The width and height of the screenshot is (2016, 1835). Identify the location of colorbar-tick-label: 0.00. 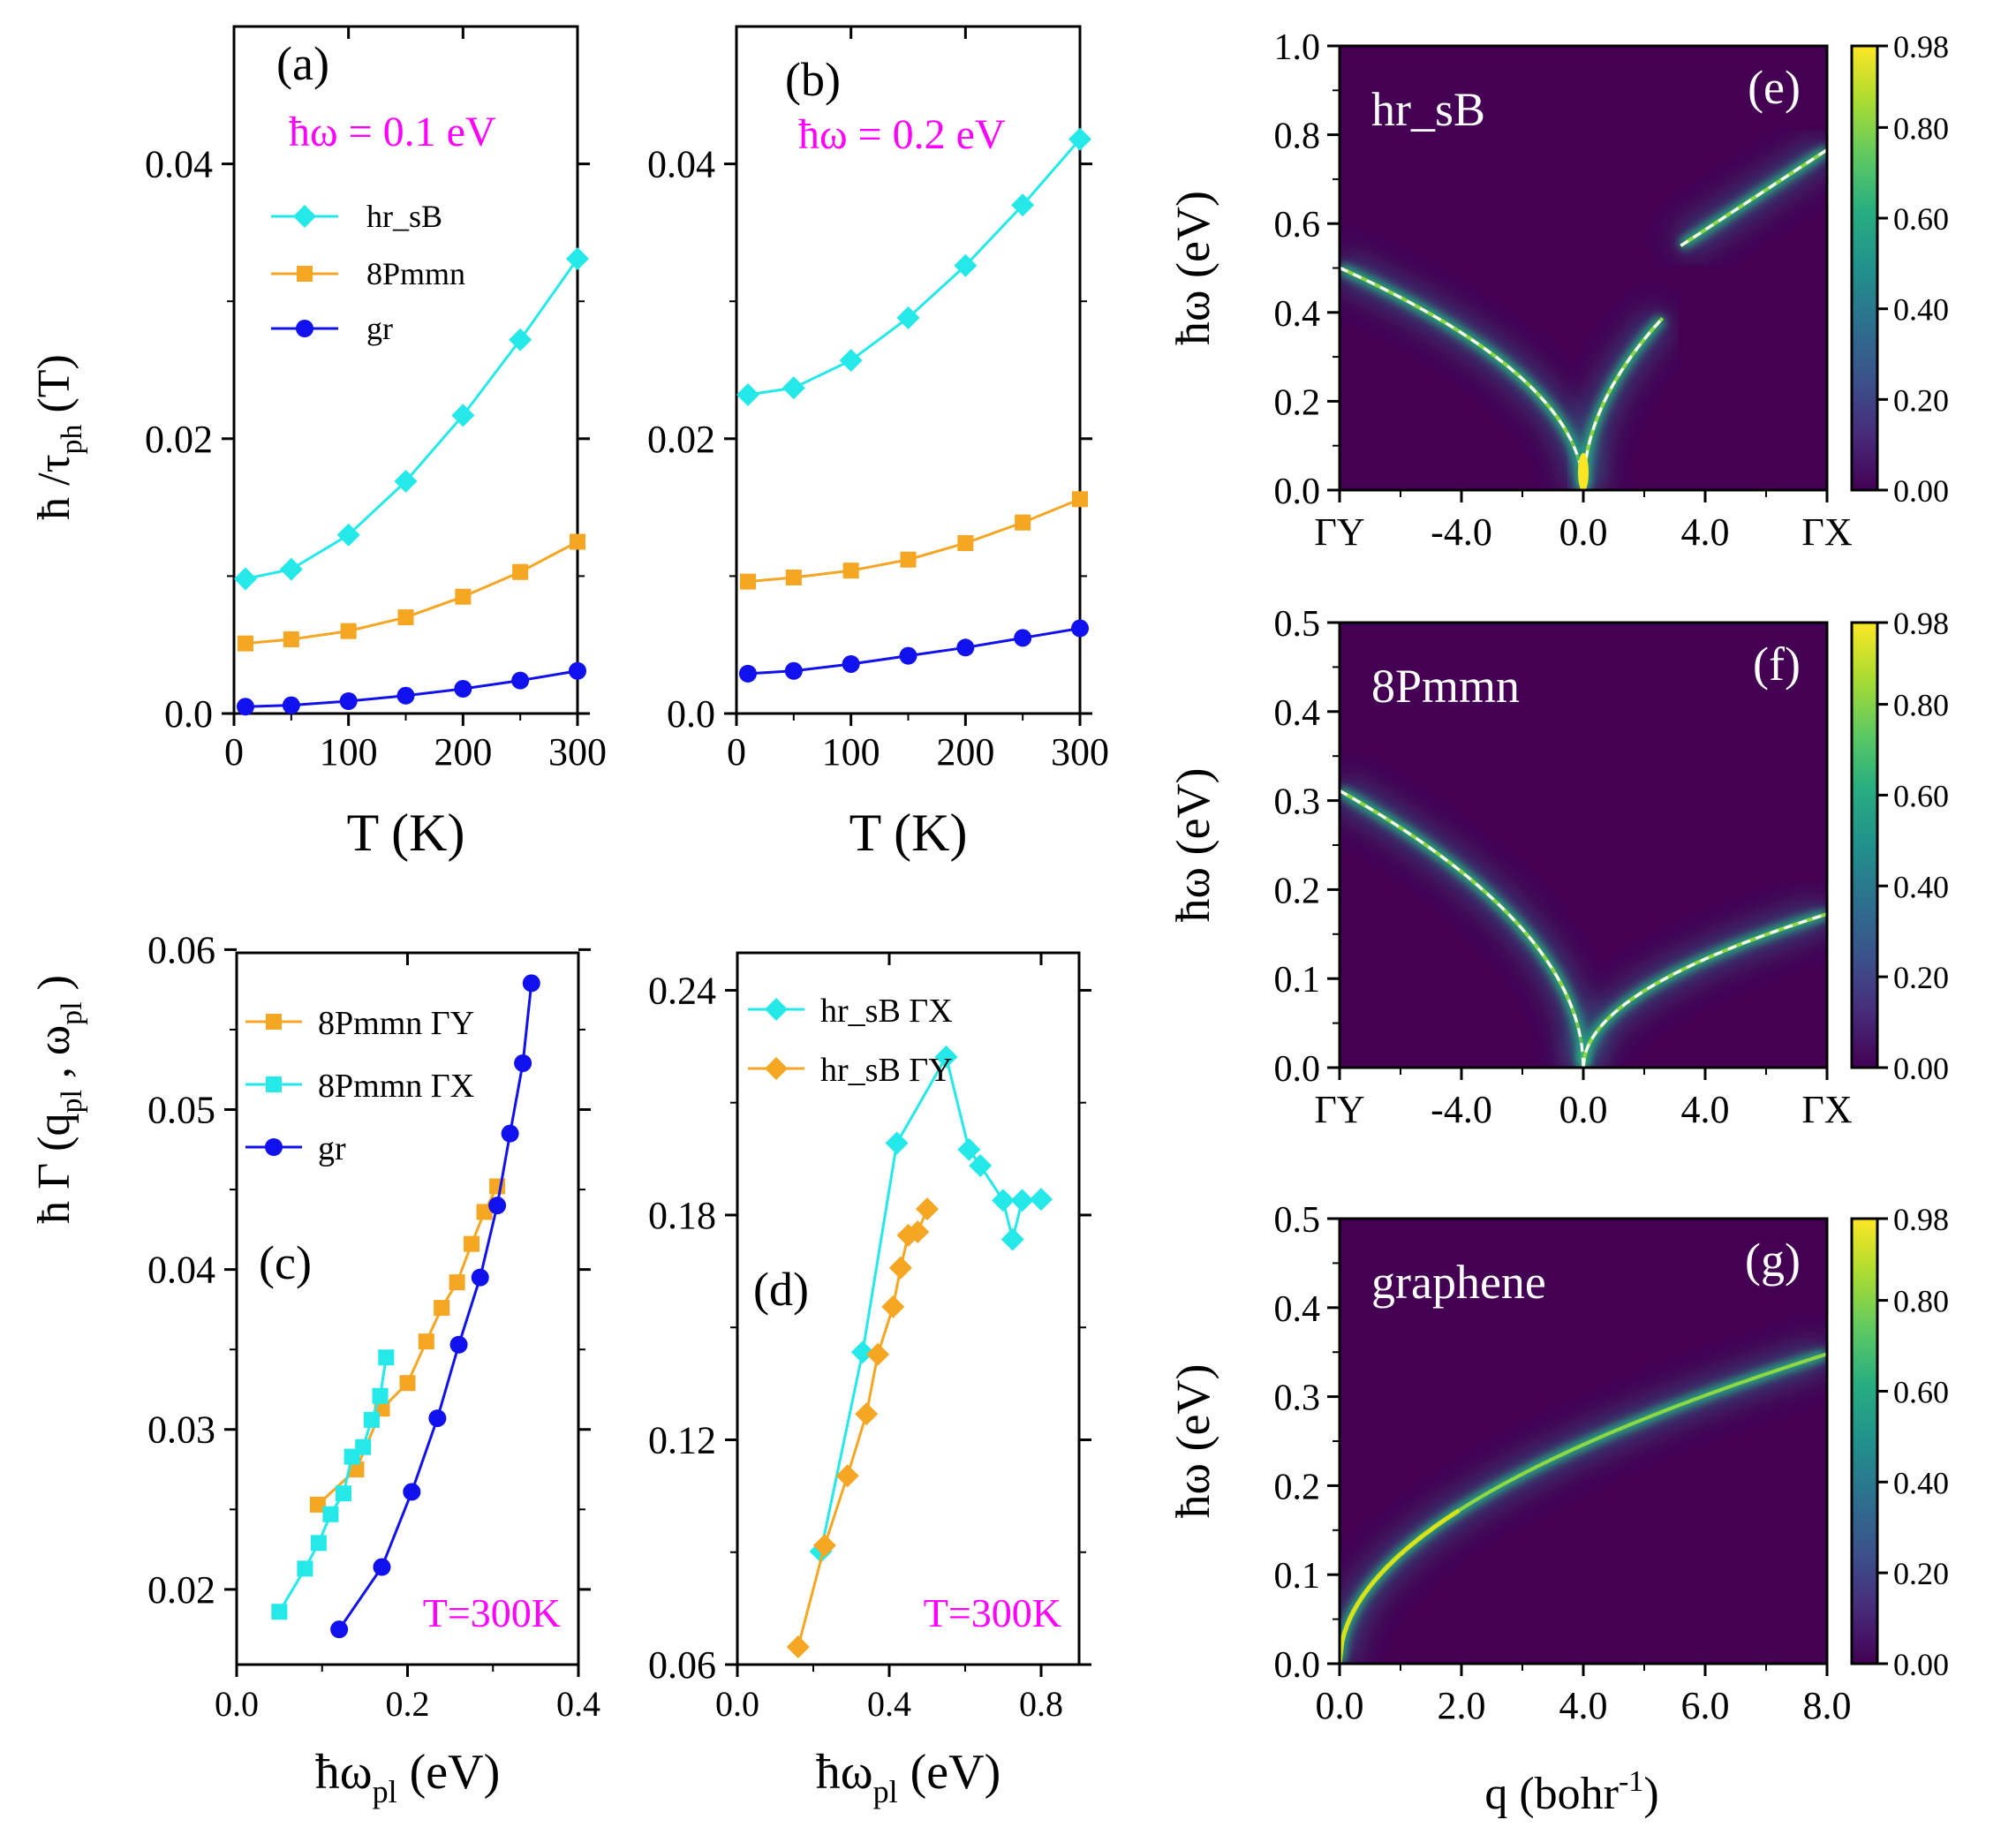
(1921, 1068).